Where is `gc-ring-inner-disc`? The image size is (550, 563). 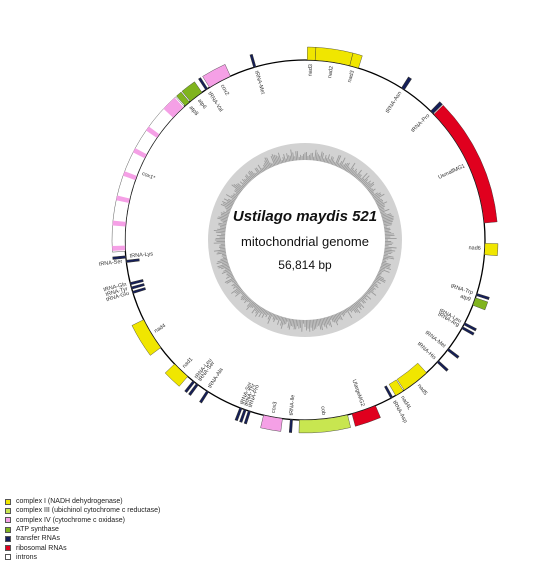 gc-ring-inner-disc is located at coordinates (305, 240).